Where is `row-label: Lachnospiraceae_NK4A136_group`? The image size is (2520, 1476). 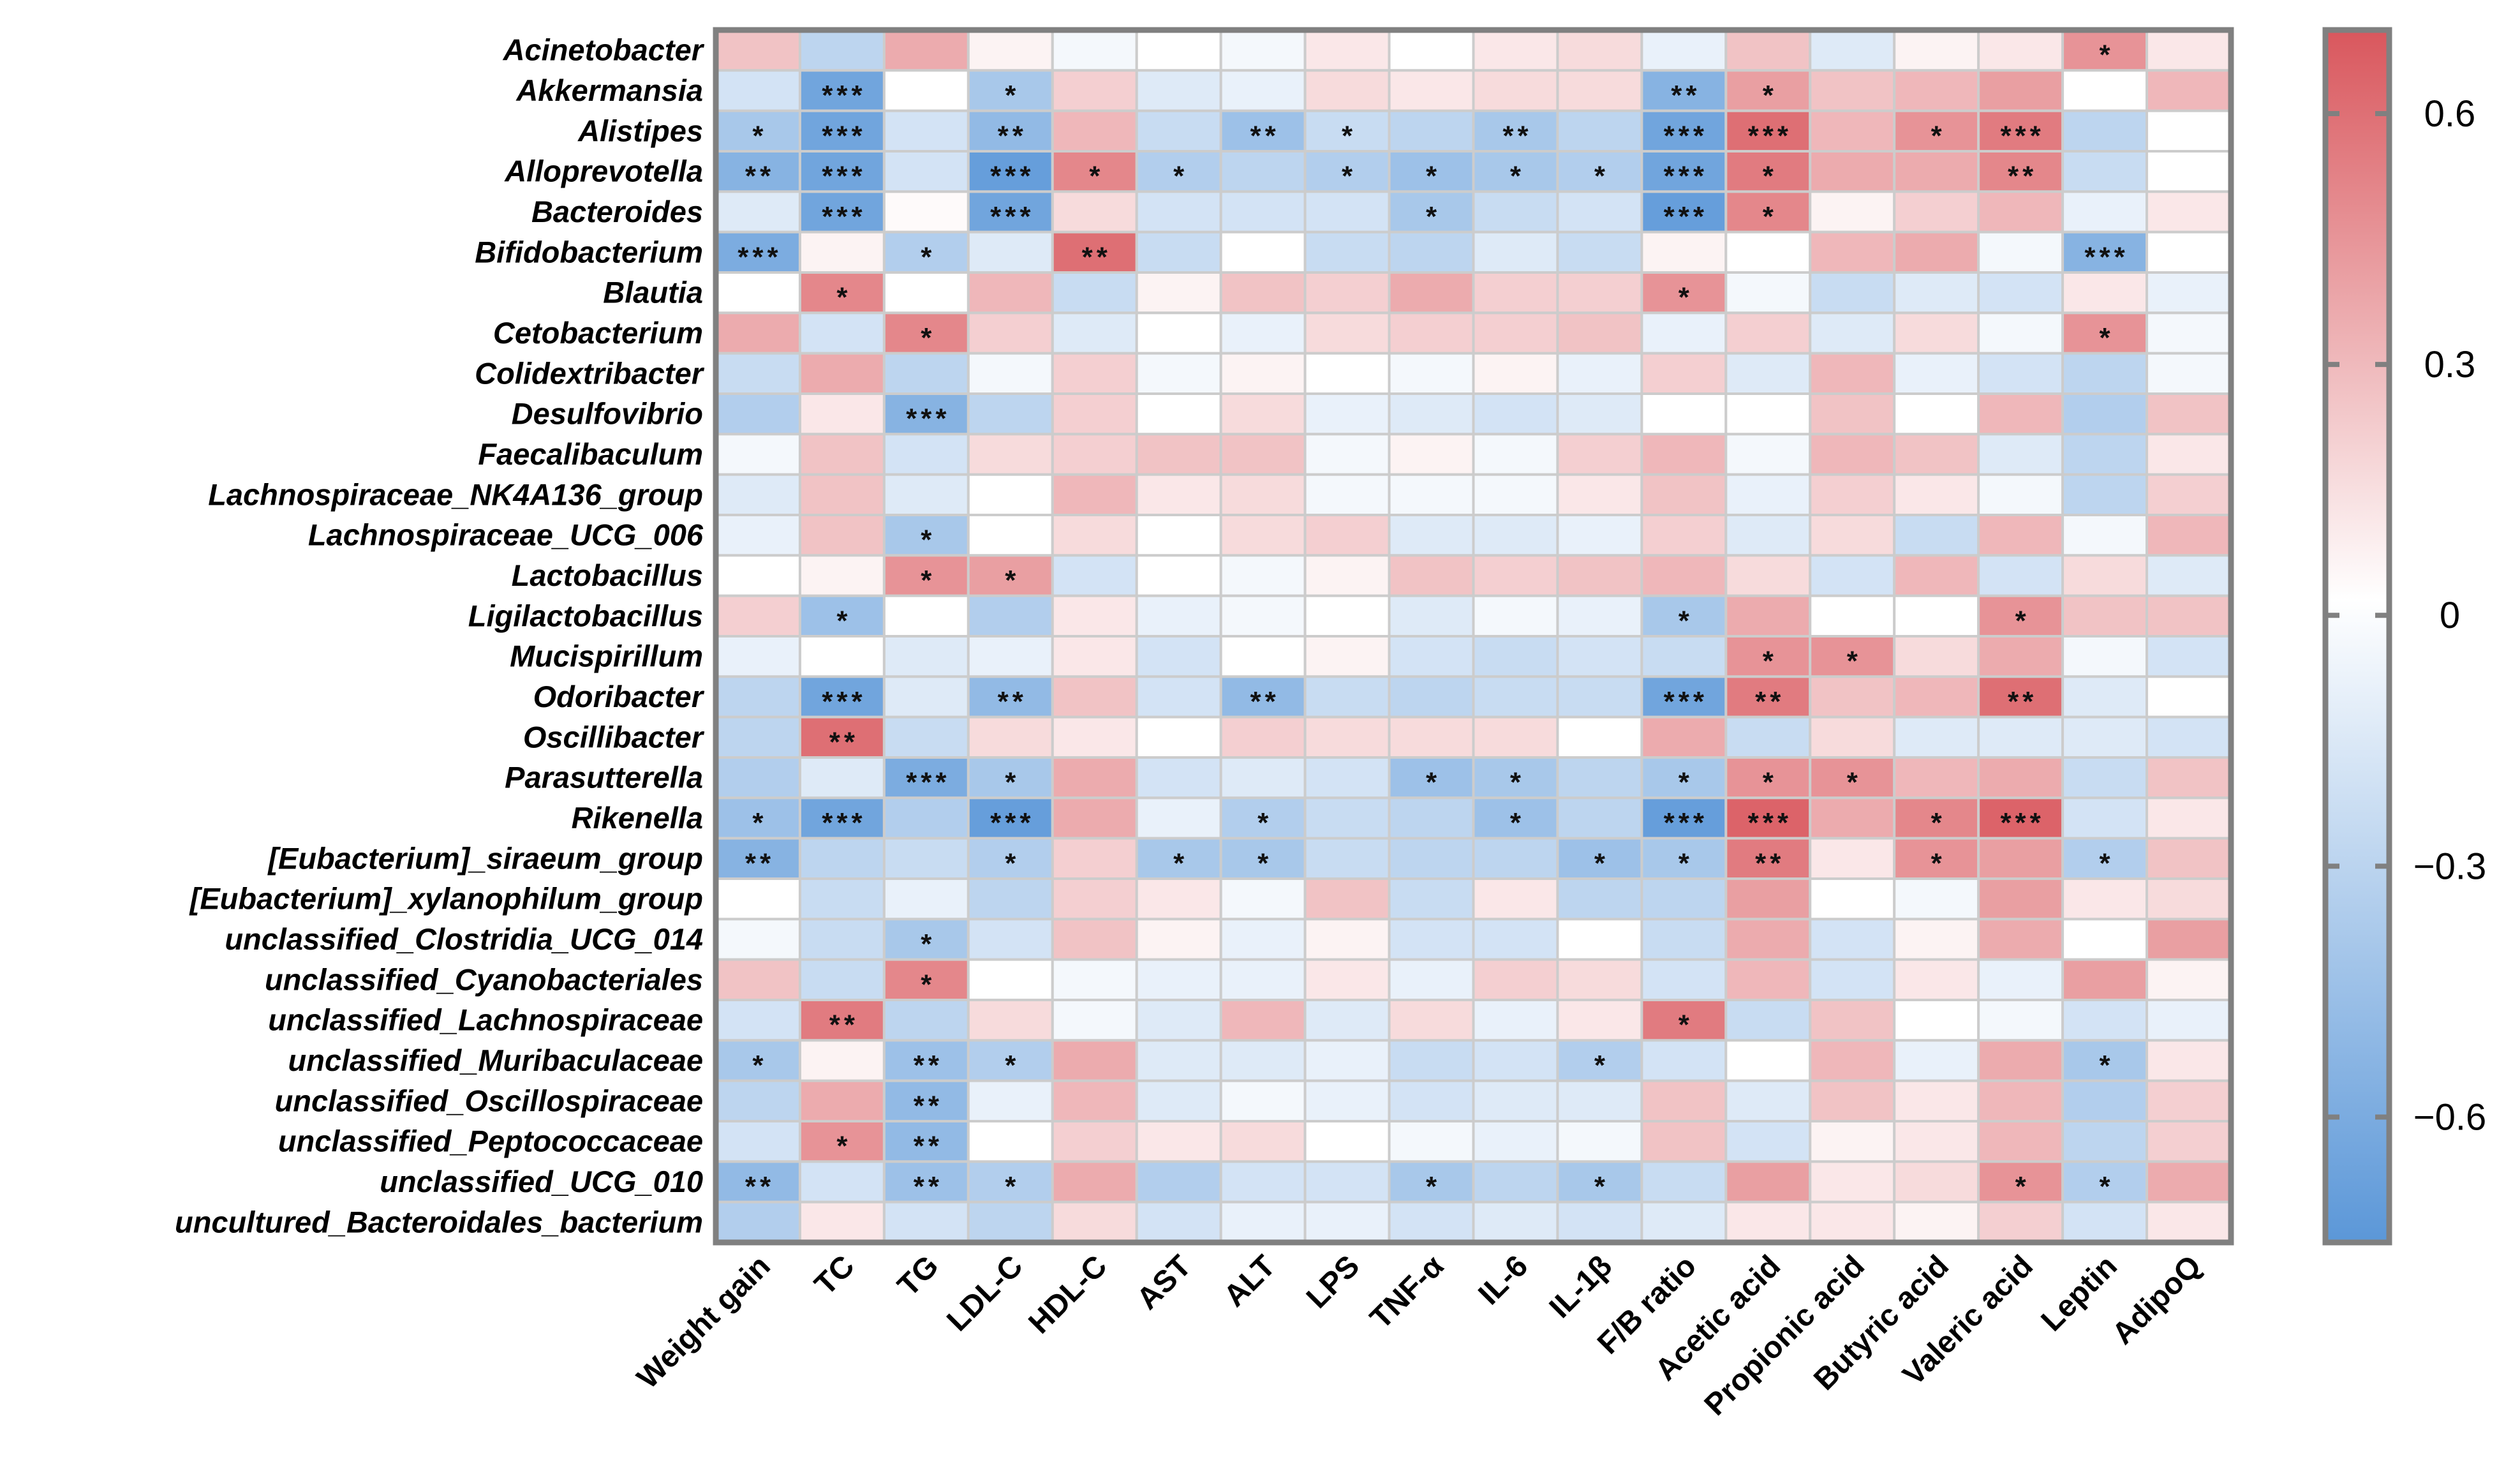
row-label: Lachnospiraceae_NK4A136_group is located at coordinates (455, 494).